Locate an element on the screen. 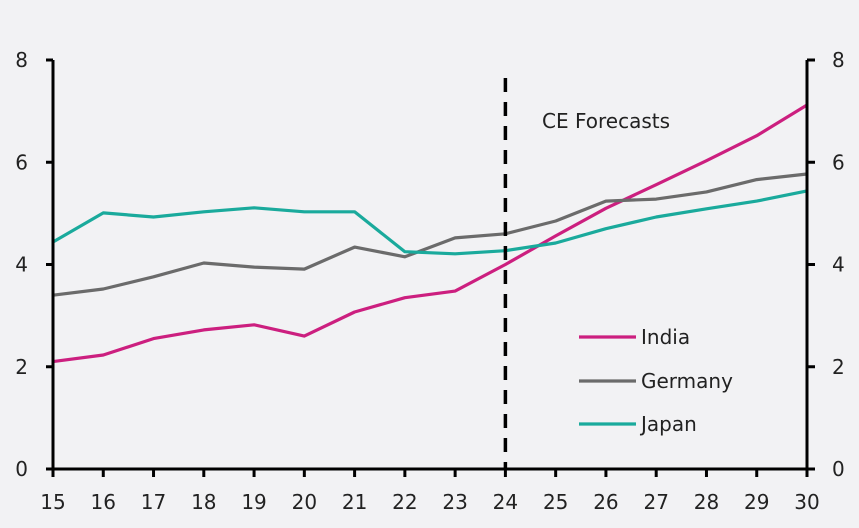  legend-label-japan: Japan is located at coordinates (668, 424).